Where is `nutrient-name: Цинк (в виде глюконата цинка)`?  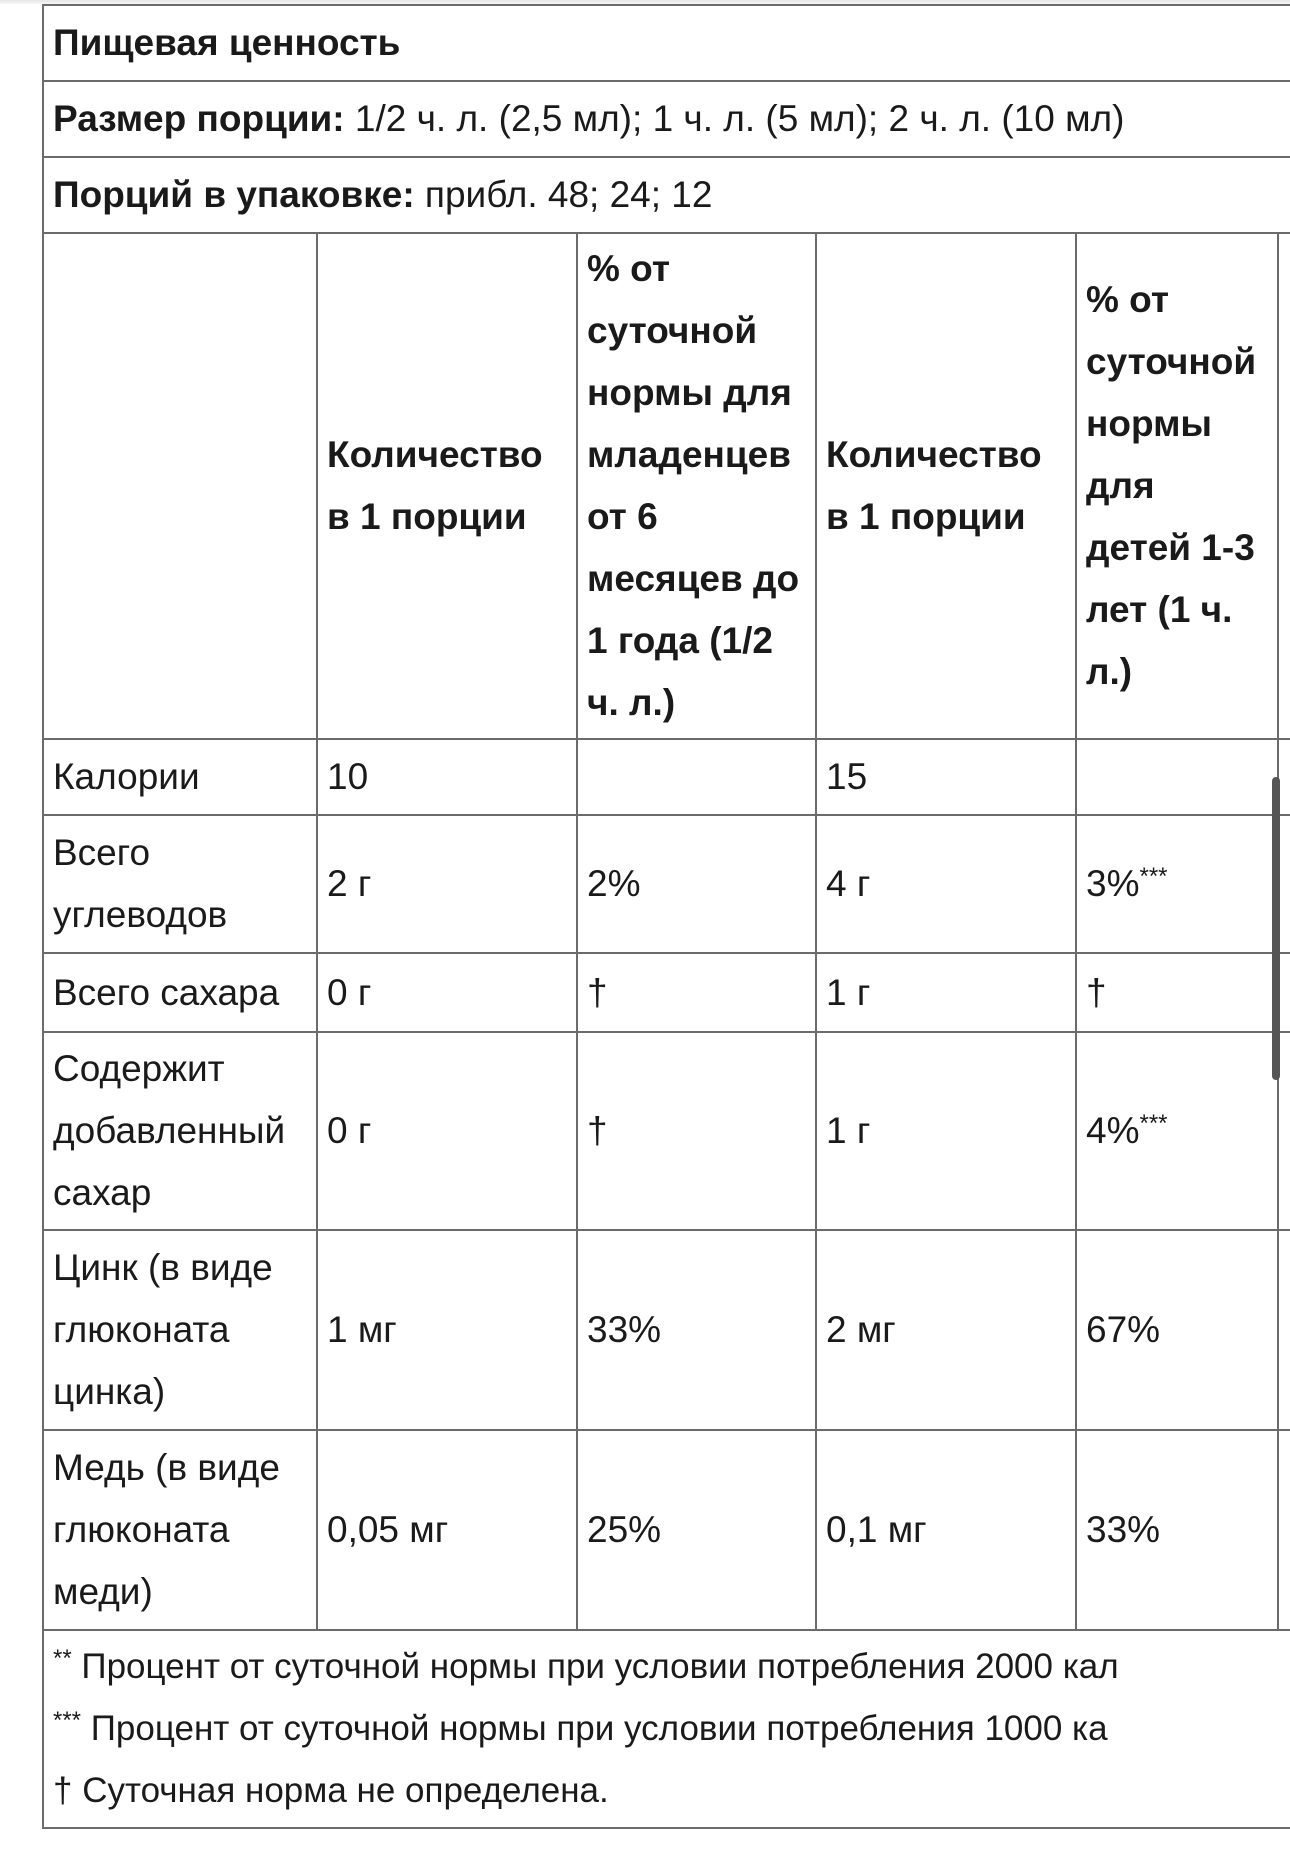
nutrient-name: Цинк (в виде глюконата цинка) is located at coordinates (180, 1330).